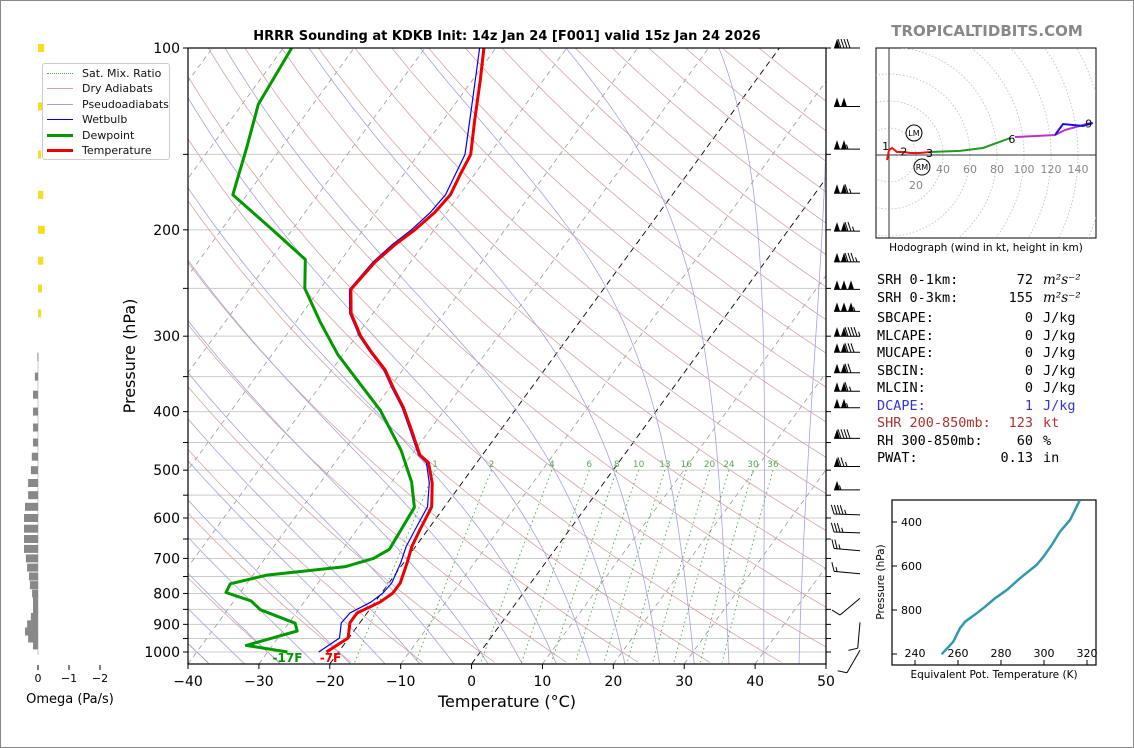 This screenshot has width=1134, height=748. Describe the element at coordinates (929, 153) in the screenshot. I see `hodograph-height-label: 3` at that location.